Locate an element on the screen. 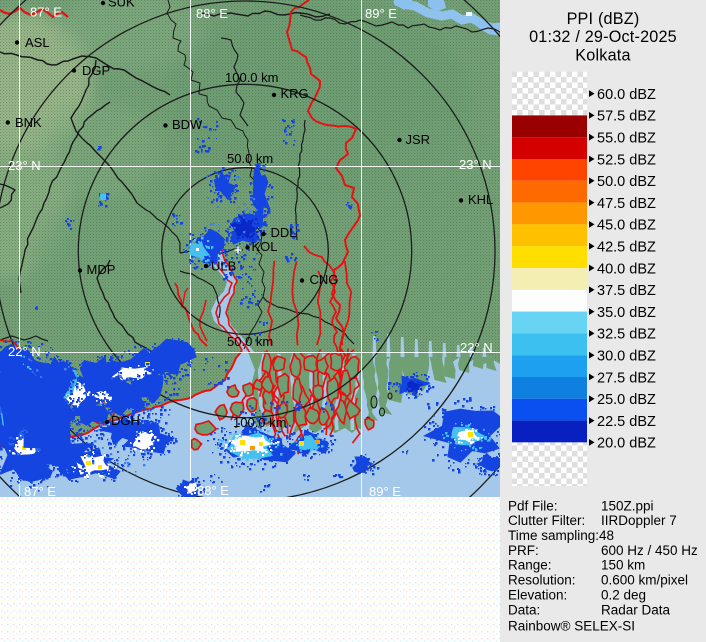  svg-text: 0.2 deg is located at coordinates (623, 594).